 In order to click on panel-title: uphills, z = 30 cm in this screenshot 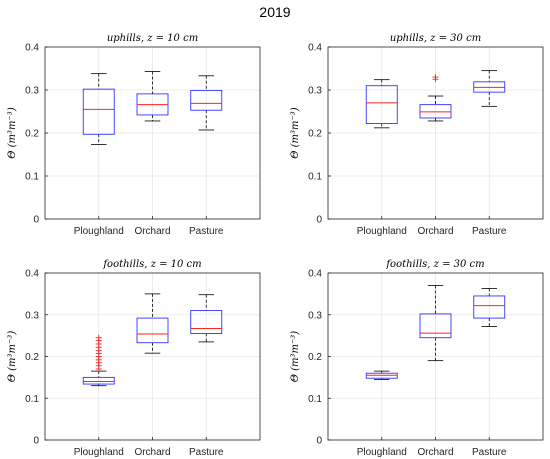, I will do `click(435, 38)`.